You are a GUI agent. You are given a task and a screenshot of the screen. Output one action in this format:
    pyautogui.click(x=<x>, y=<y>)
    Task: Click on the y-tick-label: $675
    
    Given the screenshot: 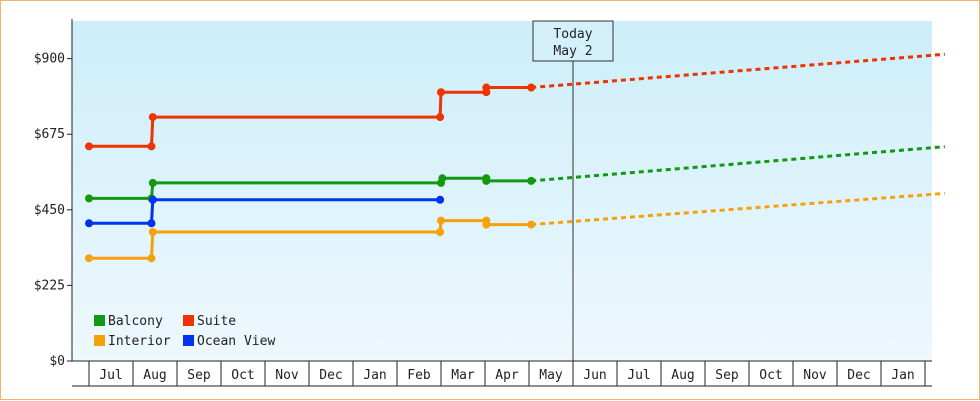 What is the action you would take?
    pyautogui.click(x=49, y=134)
    